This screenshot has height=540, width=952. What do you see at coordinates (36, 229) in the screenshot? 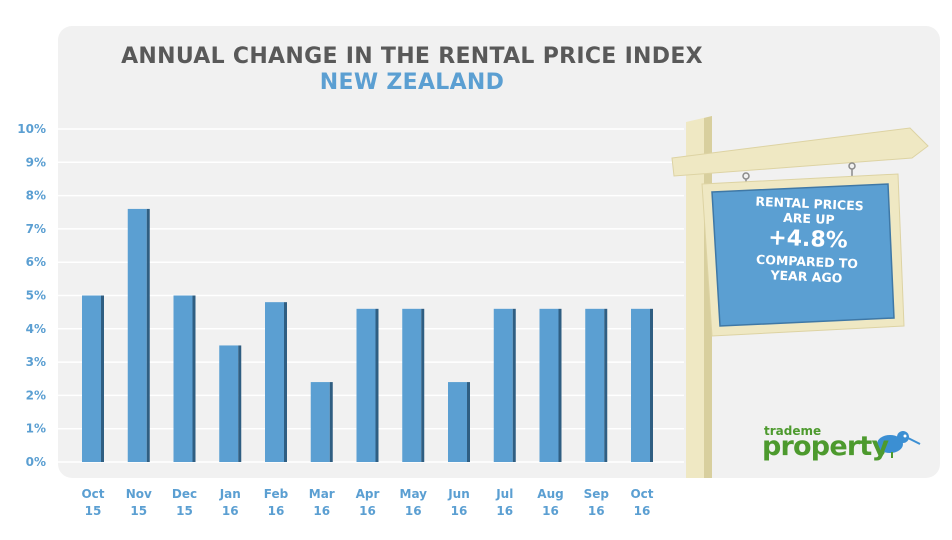
I see `y-tick-label: 7%` at bounding box center [36, 229].